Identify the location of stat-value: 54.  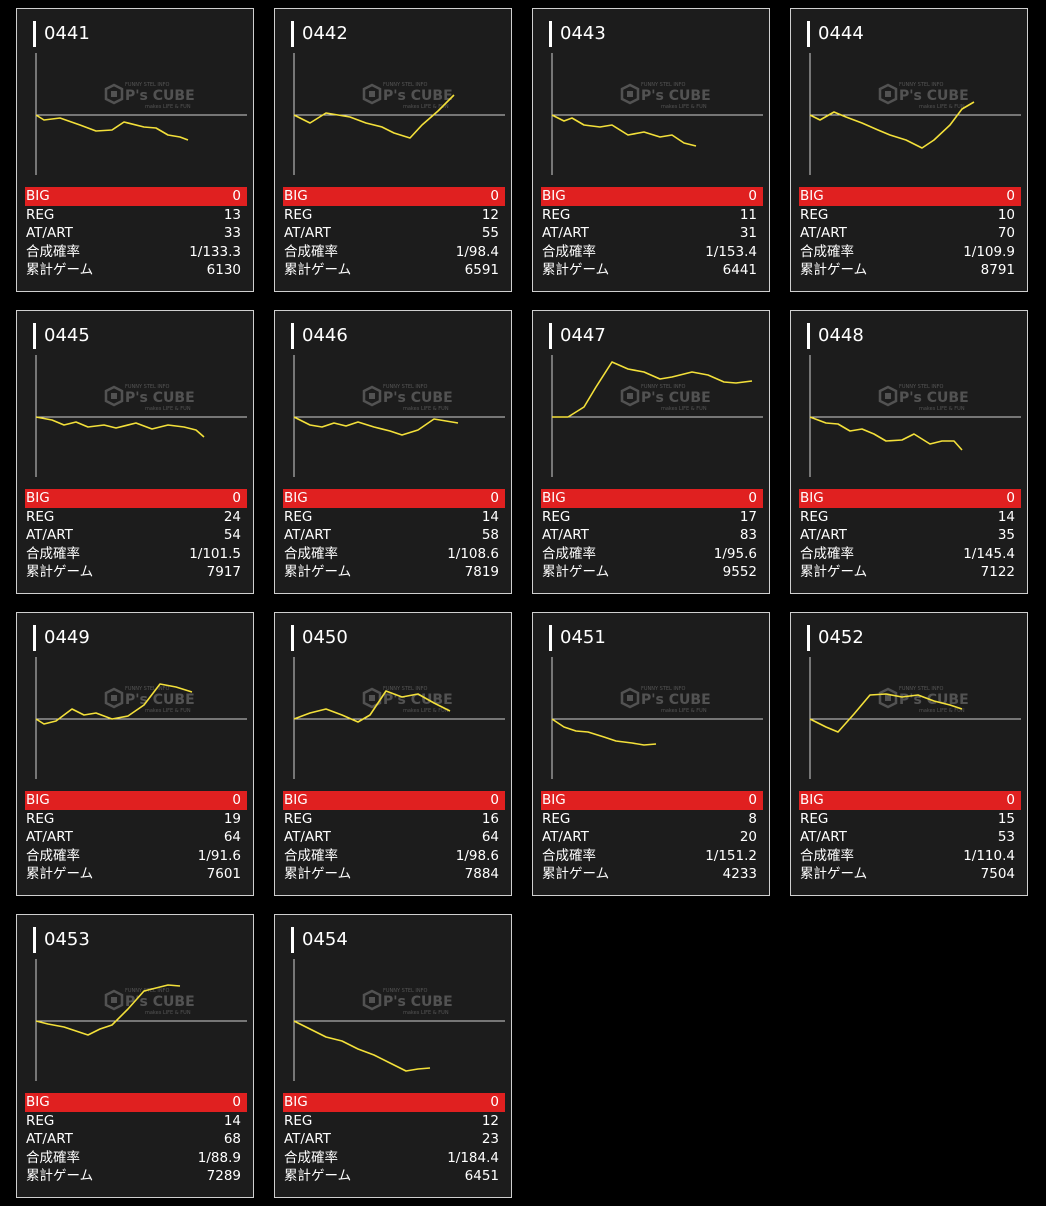
(232, 535).